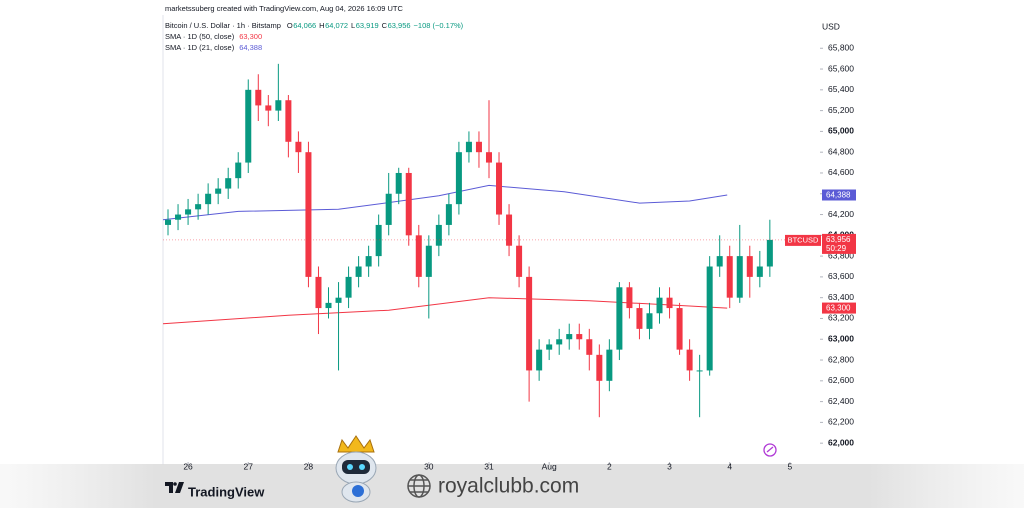 The height and width of the screenshot is (512, 1024). What do you see at coordinates (841, 442) in the screenshot?
I see `y-tick-label: 62,000` at bounding box center [841, 442].